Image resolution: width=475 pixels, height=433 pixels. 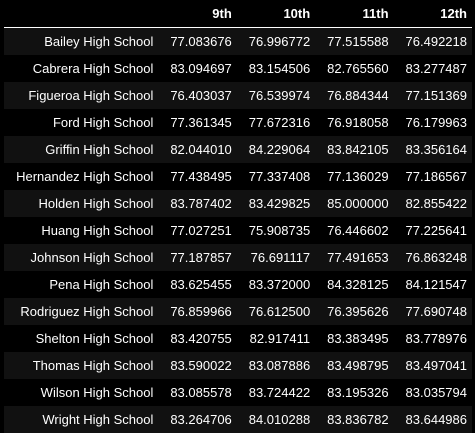 I want to click on row-header-school: Thomas High School, so click(x=93, y=365).